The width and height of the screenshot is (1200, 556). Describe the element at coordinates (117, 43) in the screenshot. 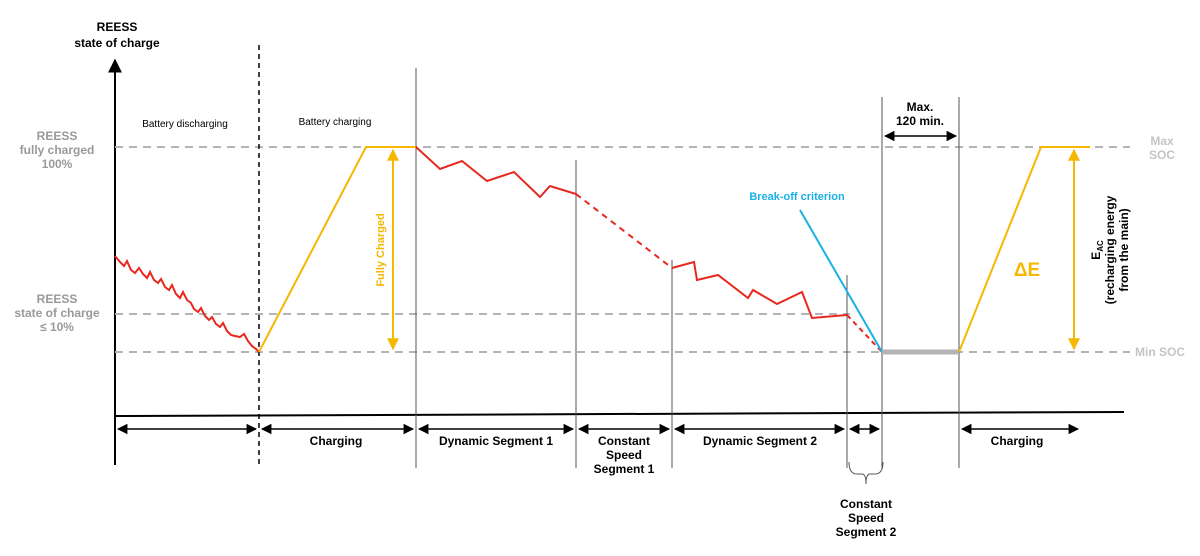

I see `y-axis-title-line2: state of charge` at that location.